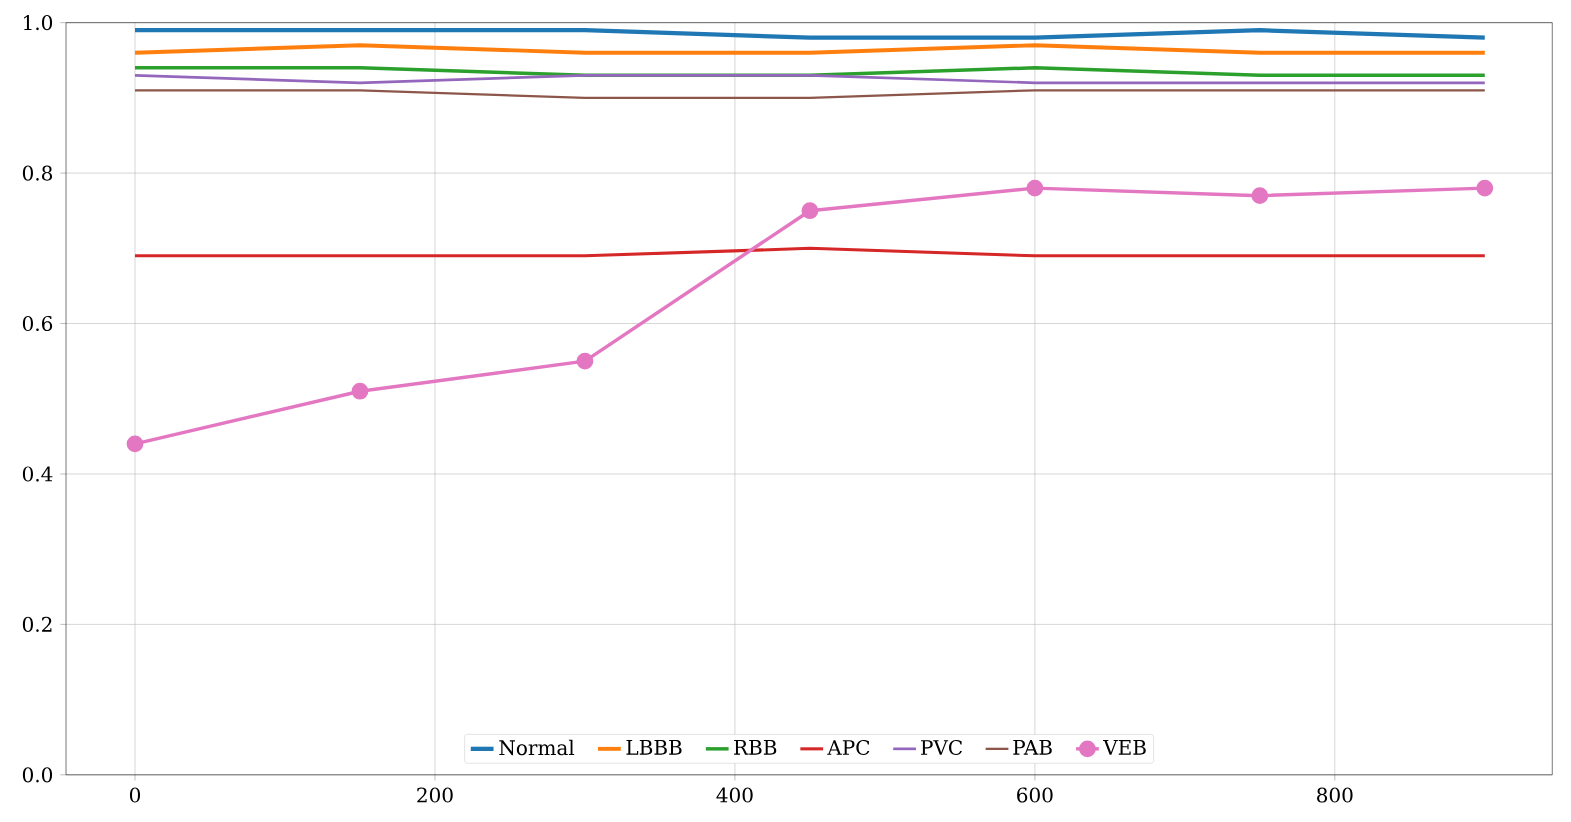  What do you see at coordinates (37, 775) in the screenshot?
I see `y-tick-label: 0.0` at bounding box center [37, 775].